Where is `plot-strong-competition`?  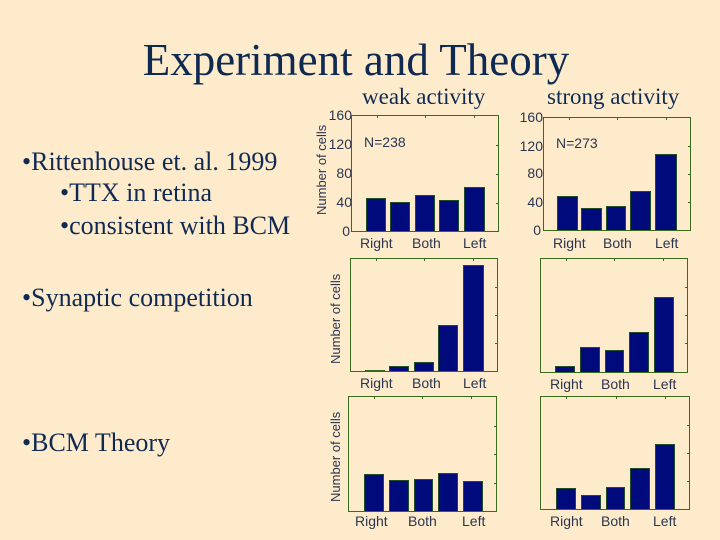
plot-strong-competition is located at coordinates (614, 315).